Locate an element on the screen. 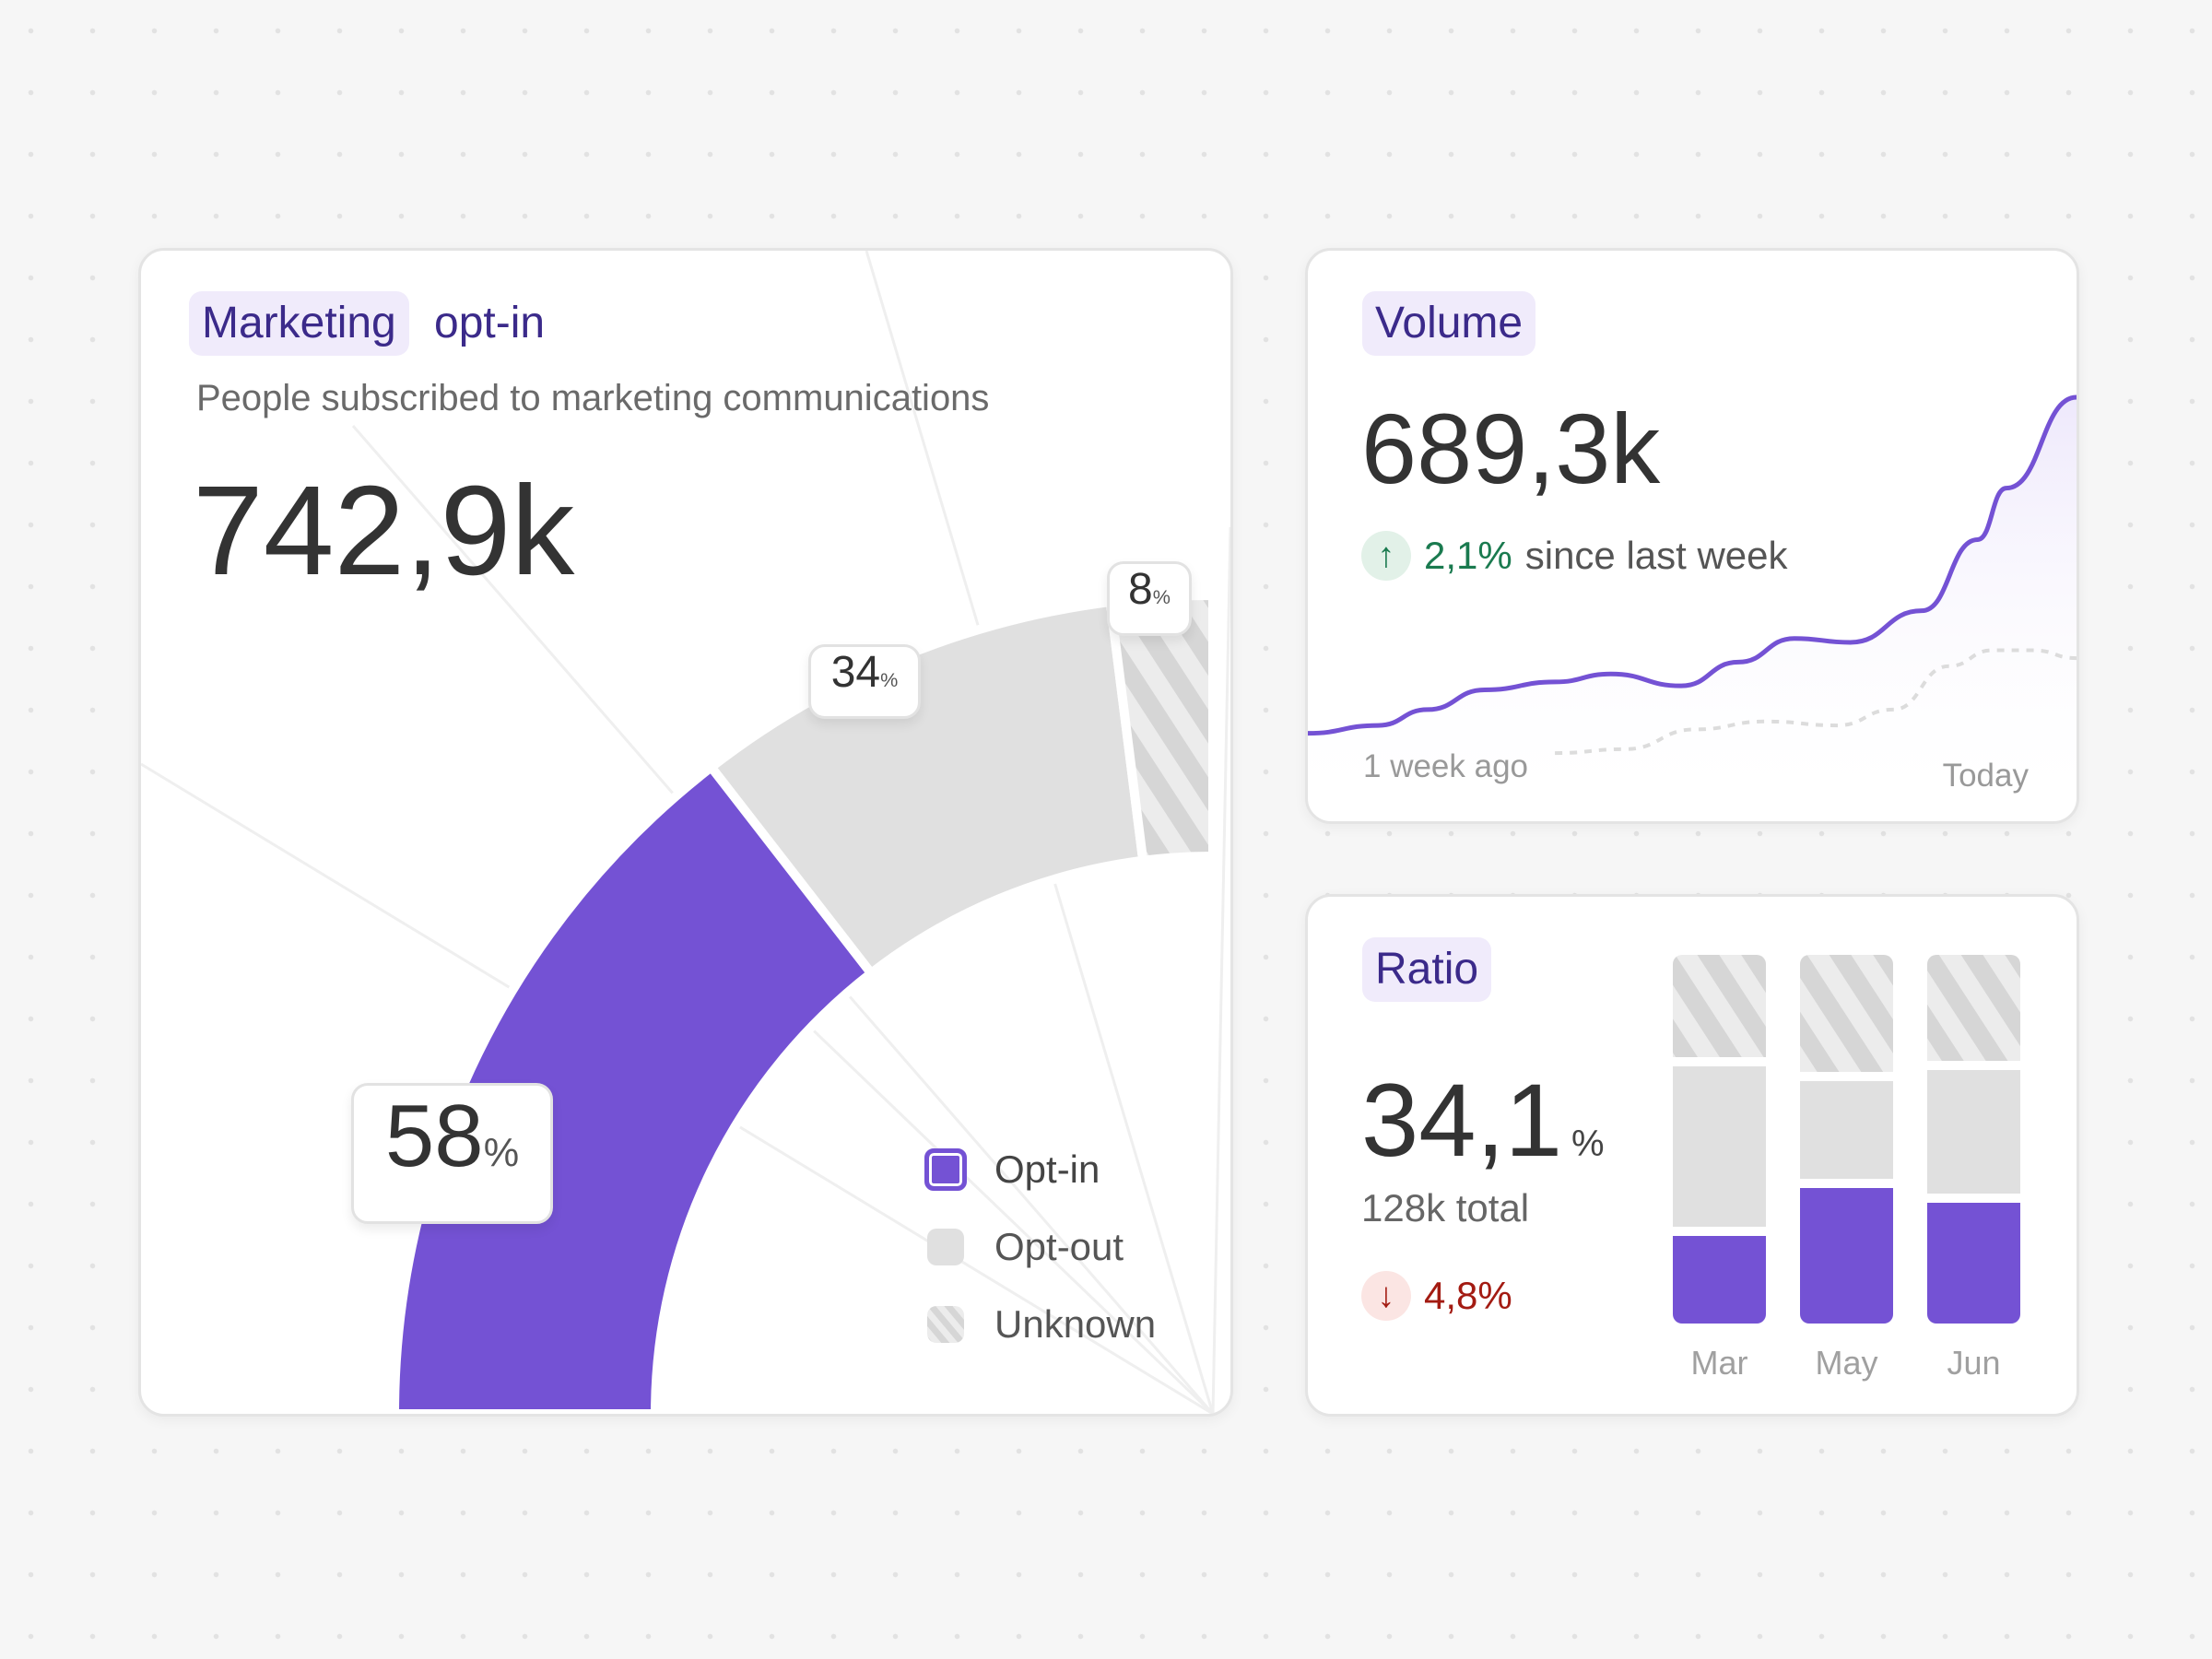  ratio-bar-chart is located at coordinates (1846, 1139).